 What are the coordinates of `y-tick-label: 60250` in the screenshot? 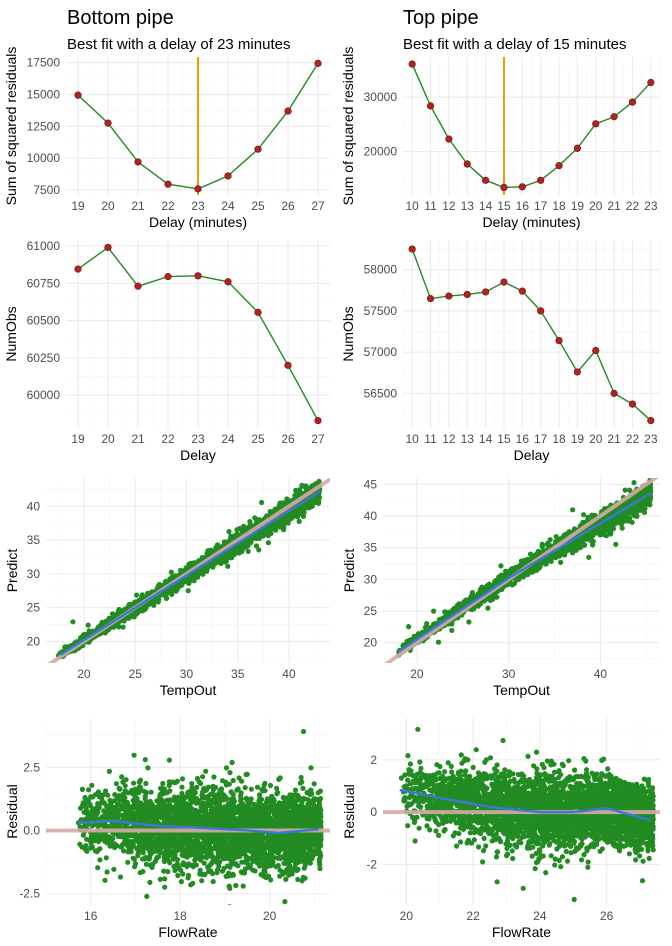 It's located at (44, 358).